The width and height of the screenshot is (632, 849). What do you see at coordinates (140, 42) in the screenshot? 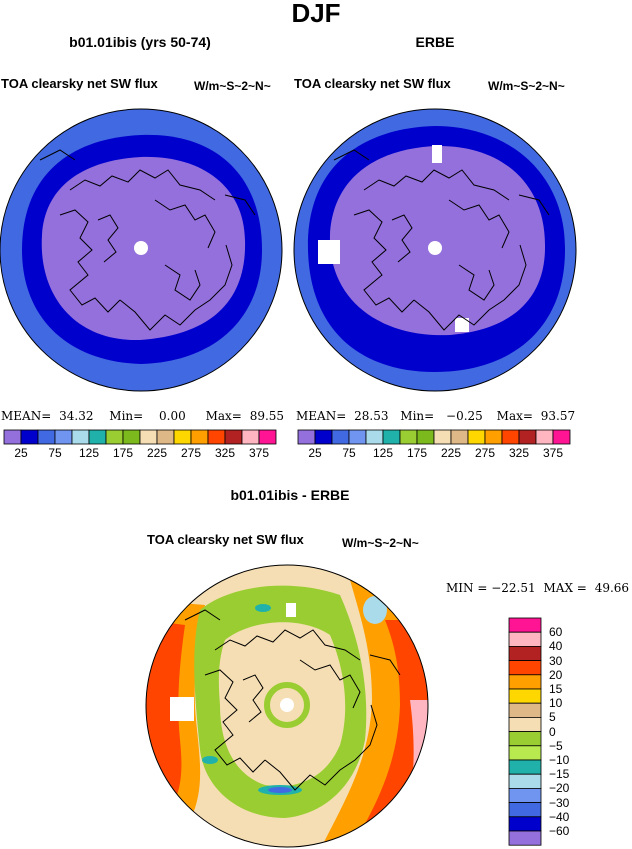
I see `panel-title-model: b01.01ibis (yrs 50-74)` at bounding box center [140, 42].